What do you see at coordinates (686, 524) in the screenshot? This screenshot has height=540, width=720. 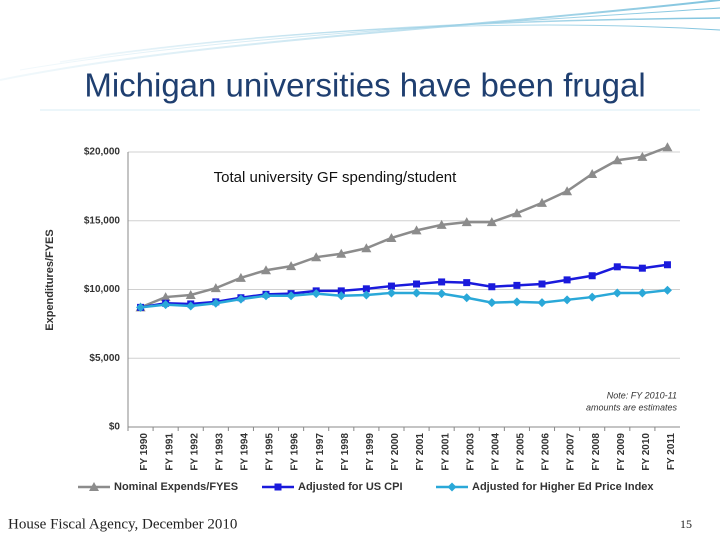 I see `page-number: 15` at bounding box center [686, 524].